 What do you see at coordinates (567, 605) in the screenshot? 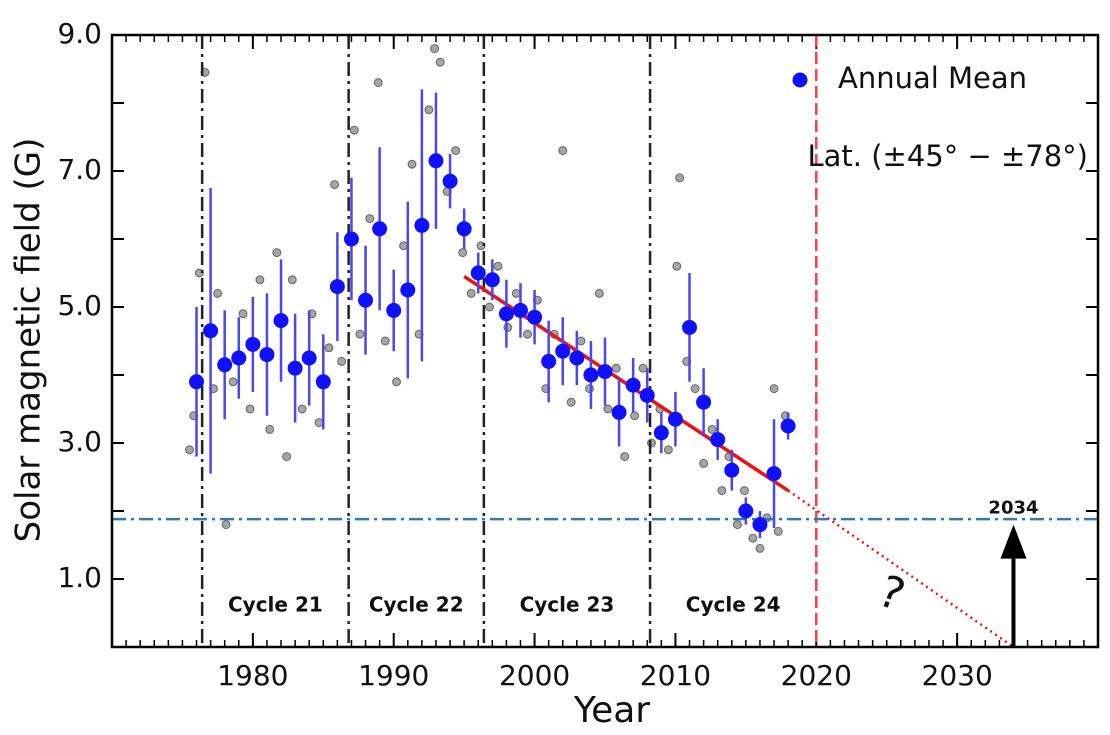
I see `cycle-label: Cycle 23` at bounding box center [567, 605].